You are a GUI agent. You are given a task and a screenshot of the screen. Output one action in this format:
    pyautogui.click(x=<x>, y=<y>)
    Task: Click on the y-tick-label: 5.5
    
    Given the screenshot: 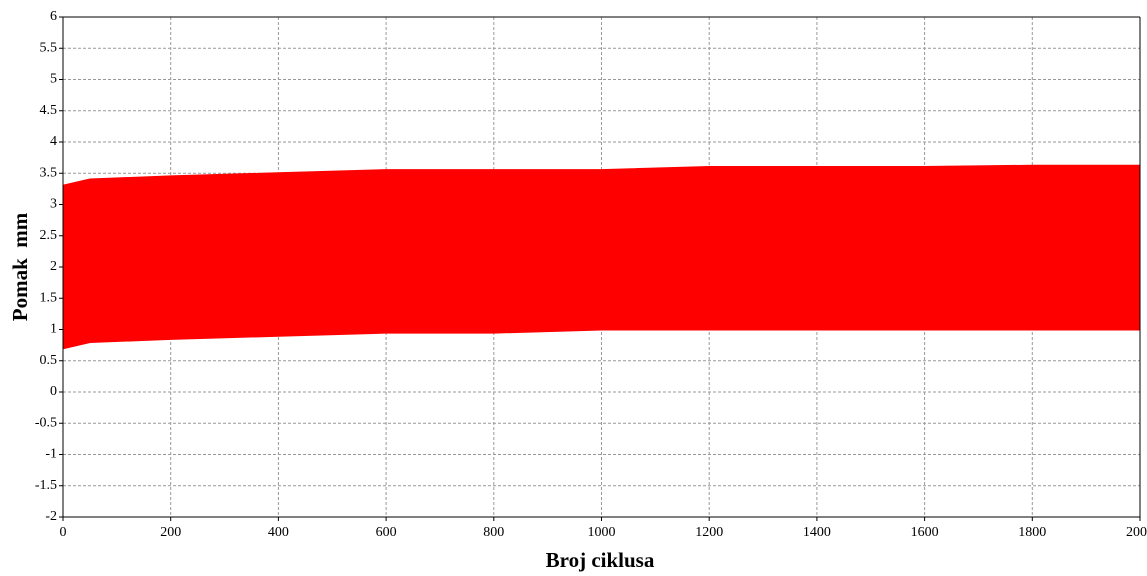 What is the action you would take?
    pyautogui.click(x=49, y=47)
    